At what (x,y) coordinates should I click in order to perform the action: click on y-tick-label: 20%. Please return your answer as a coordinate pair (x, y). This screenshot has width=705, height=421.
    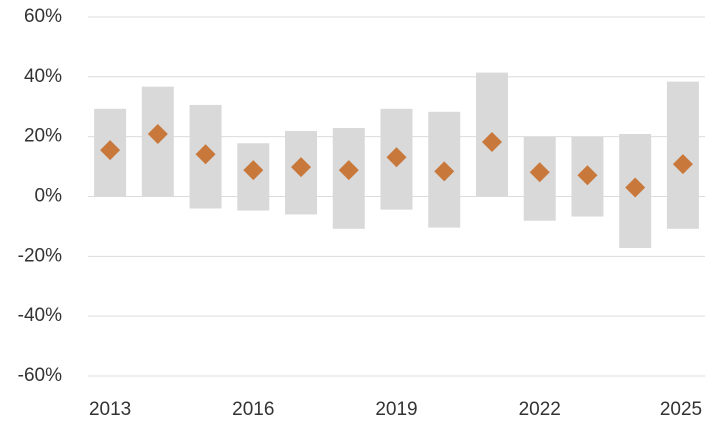
    Looking at the image, I should click on (43, 136).